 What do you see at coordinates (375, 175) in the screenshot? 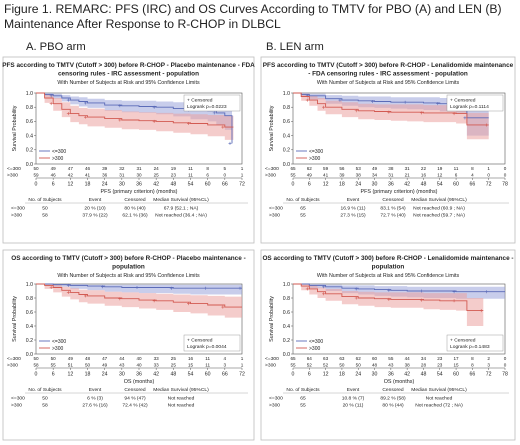
I see `at-risk-count: 34` at bounding box center [375, 175].